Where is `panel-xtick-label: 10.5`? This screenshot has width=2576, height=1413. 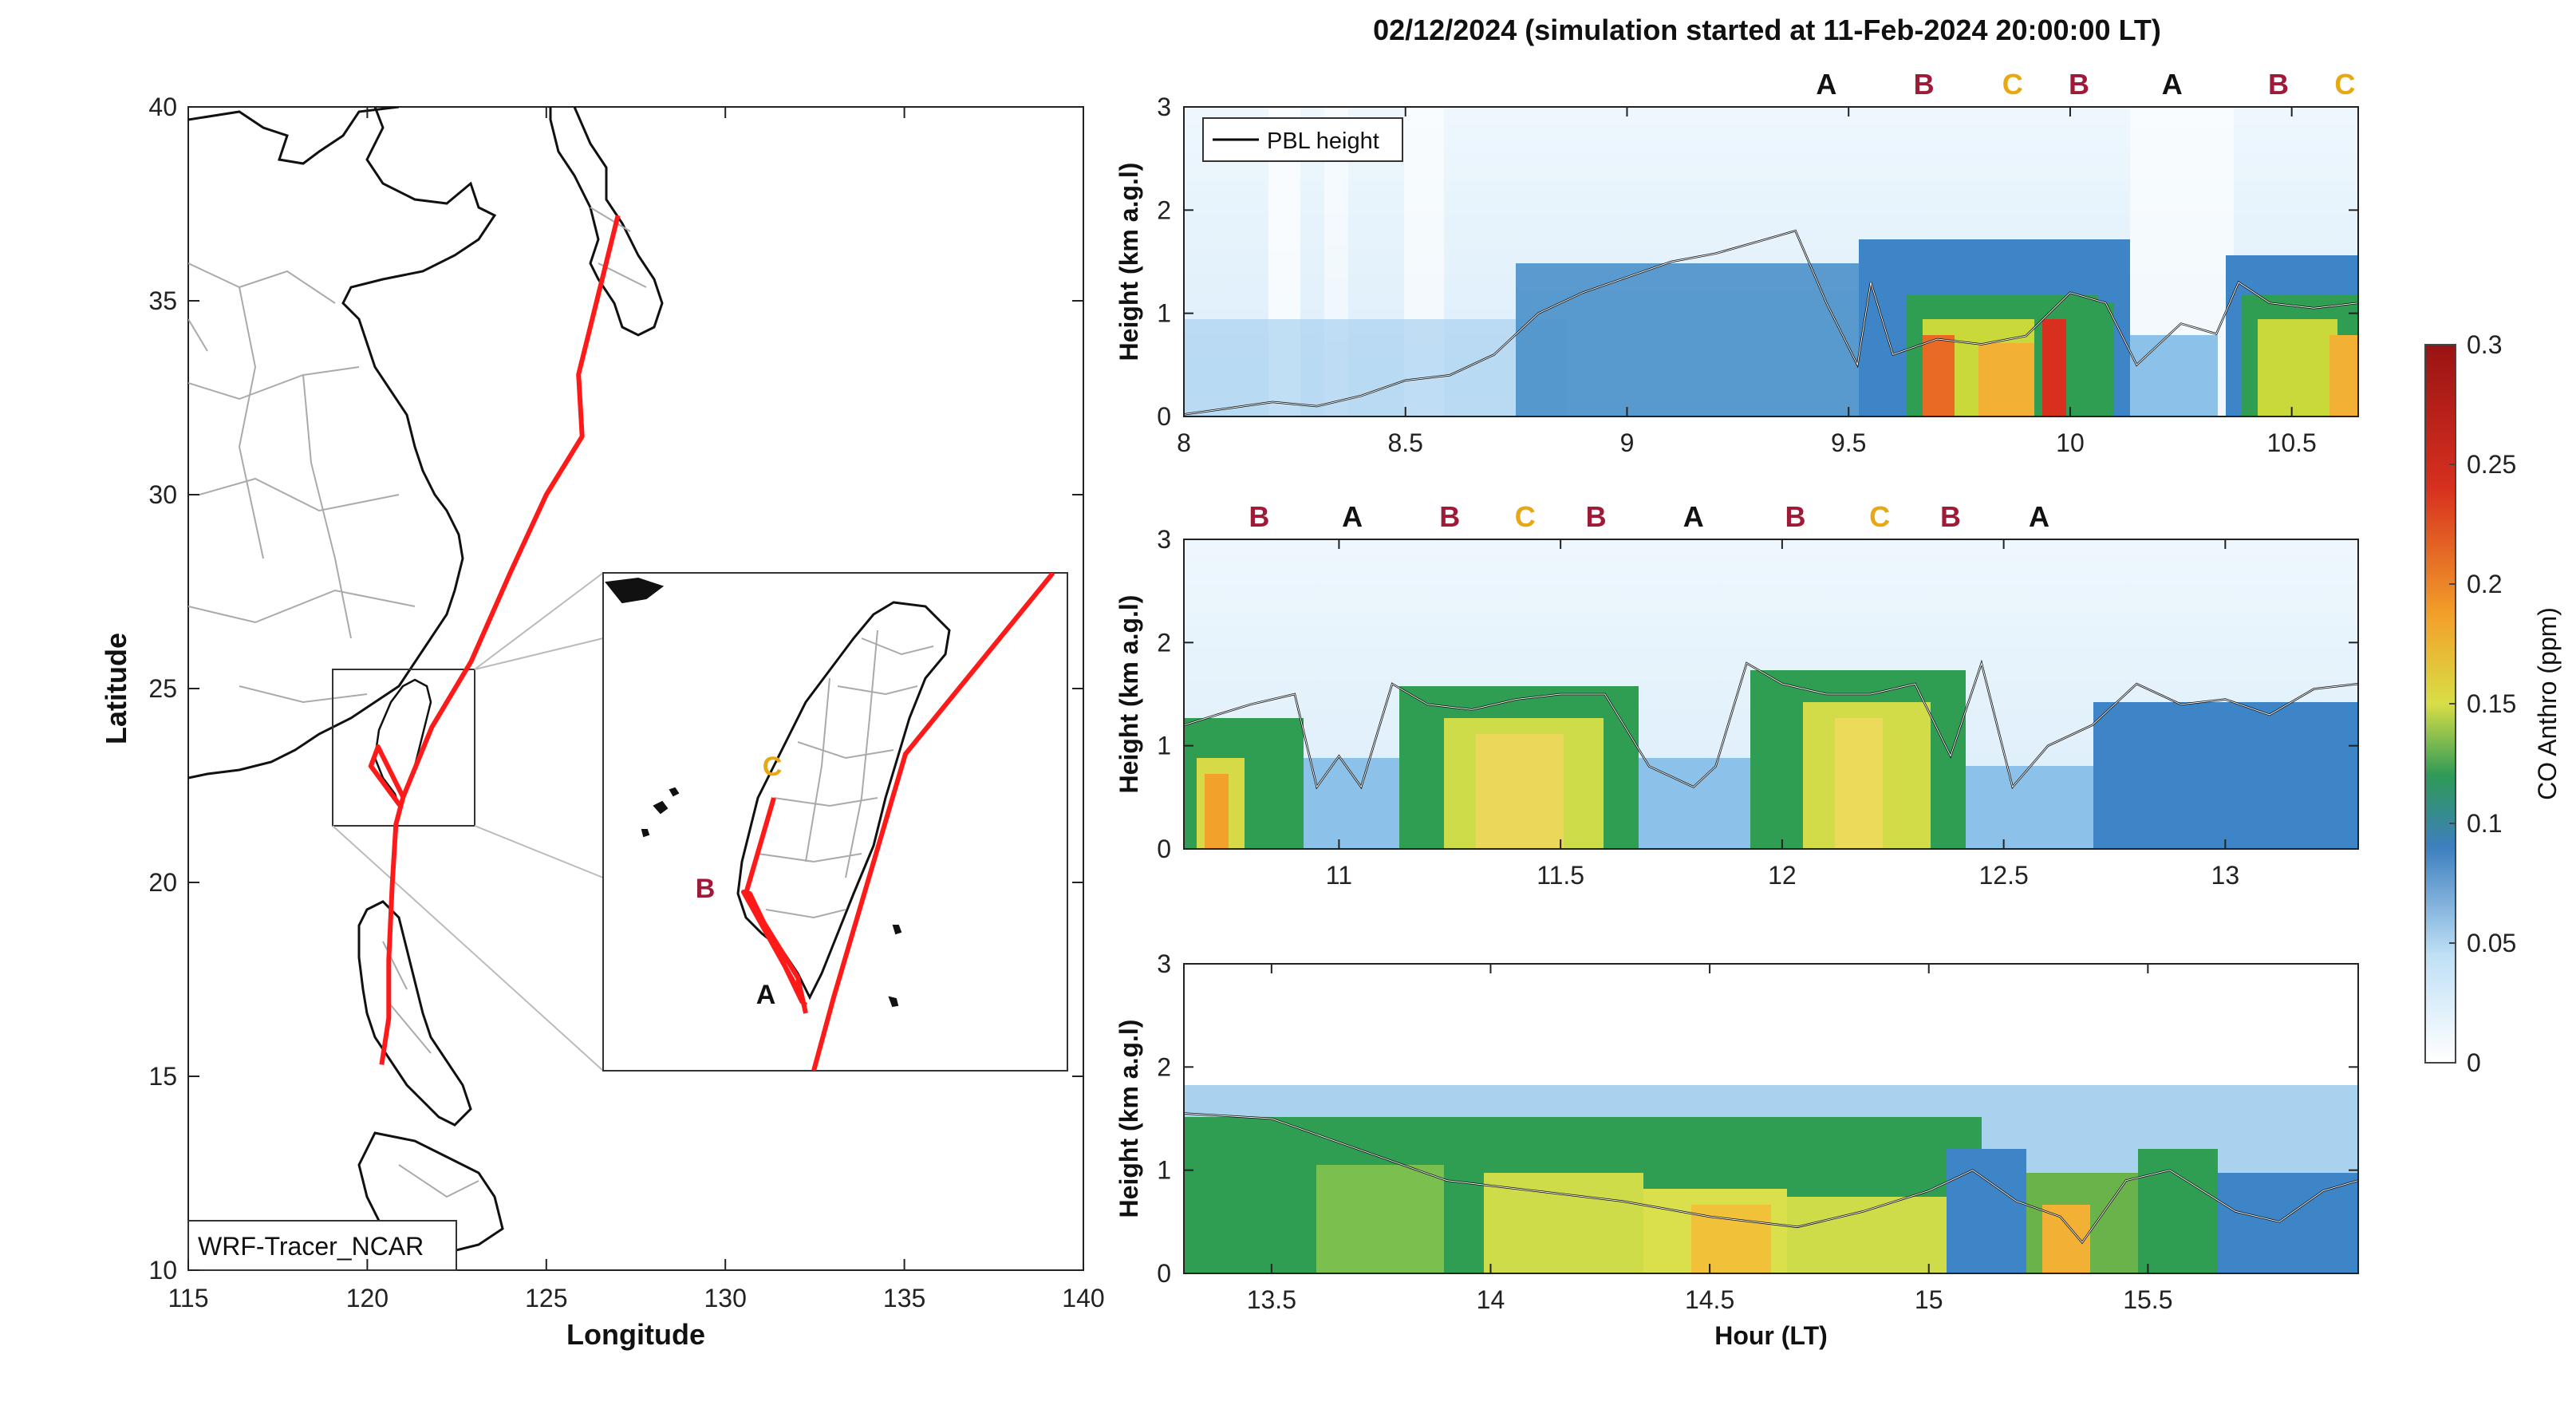
panel-xtick-label: 10.5 is located at coordinates (2292, 442).